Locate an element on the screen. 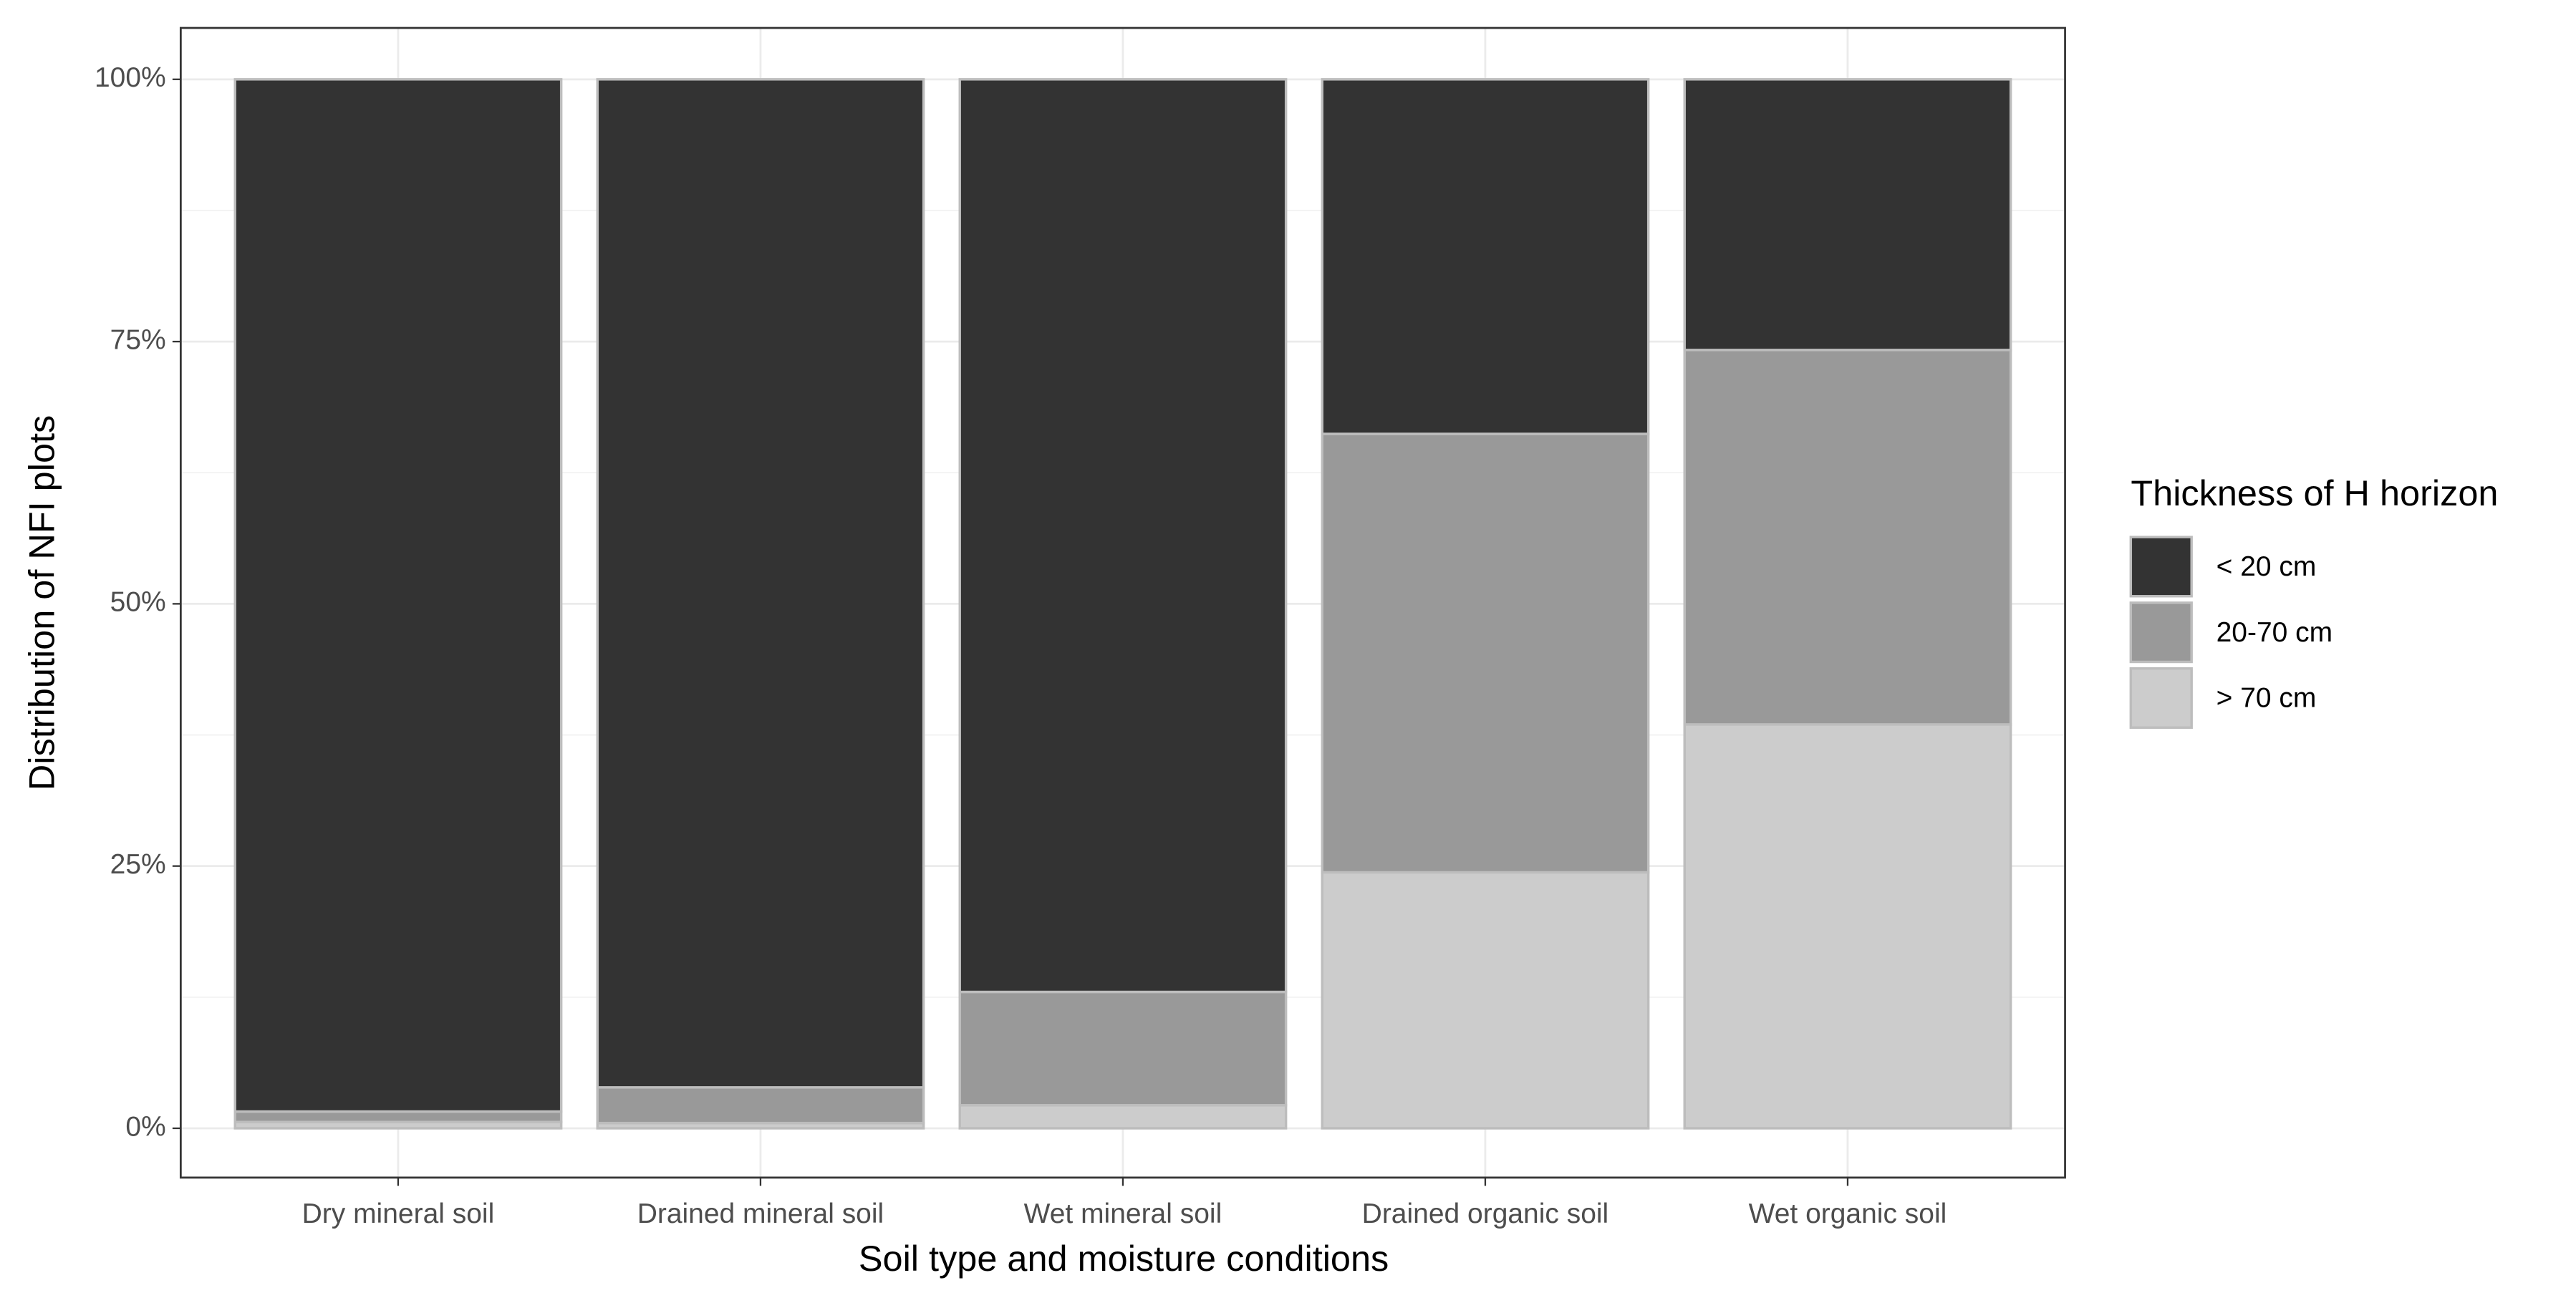 The height and width of the screenshot is (1298, 2576). x-tick-label: Drained organic soil is located at coordinates (1485, 1213).